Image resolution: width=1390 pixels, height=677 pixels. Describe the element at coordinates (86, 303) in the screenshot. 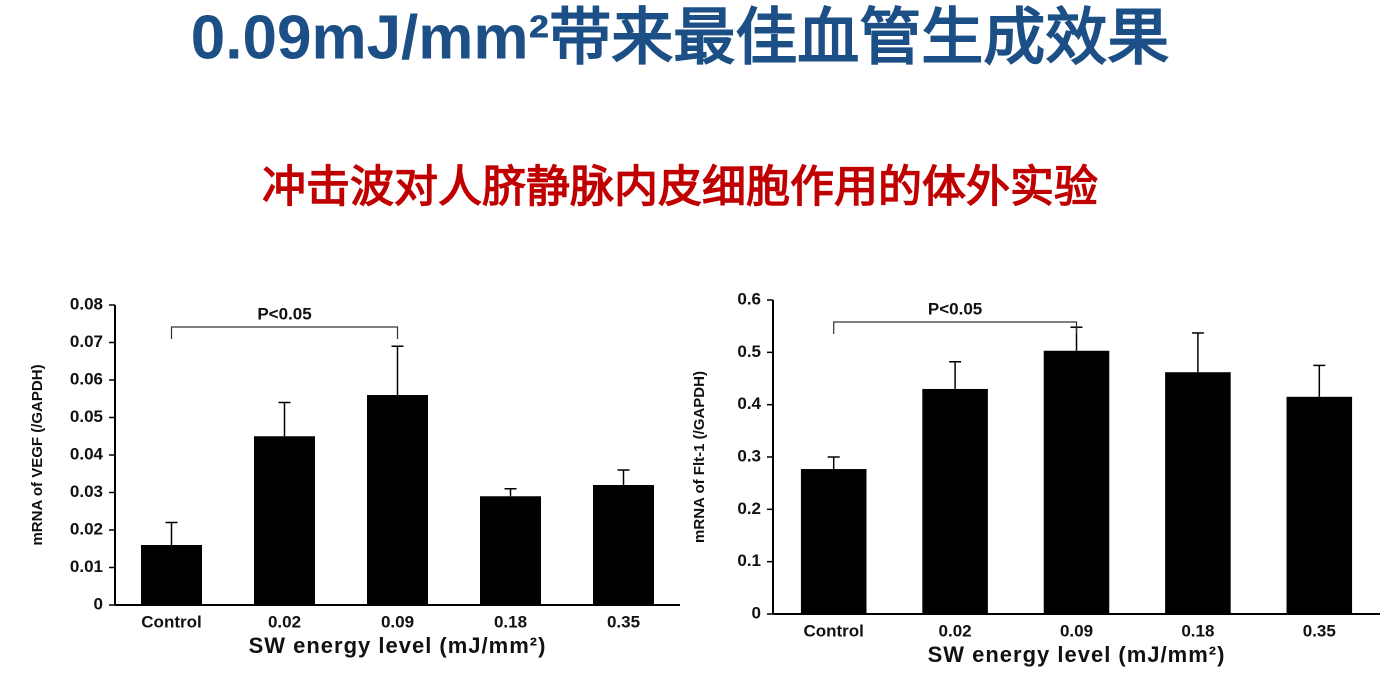

I see `y-tick-label: 0.08` at that location.